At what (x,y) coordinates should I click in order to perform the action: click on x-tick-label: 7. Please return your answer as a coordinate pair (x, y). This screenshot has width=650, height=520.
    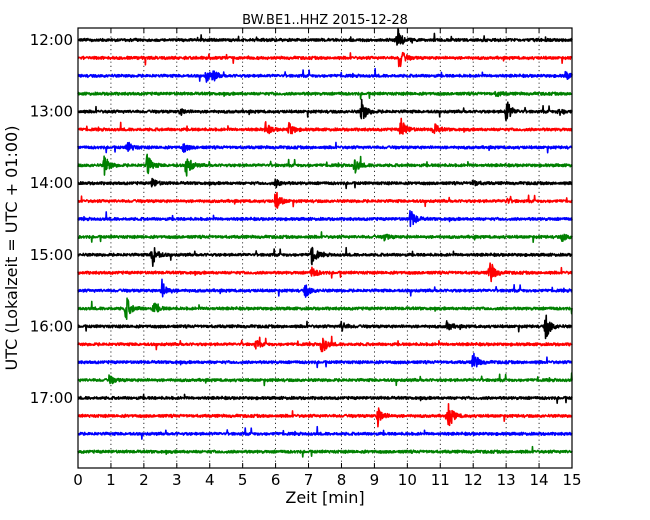
    Looking at the image, I should click on (309, 480).